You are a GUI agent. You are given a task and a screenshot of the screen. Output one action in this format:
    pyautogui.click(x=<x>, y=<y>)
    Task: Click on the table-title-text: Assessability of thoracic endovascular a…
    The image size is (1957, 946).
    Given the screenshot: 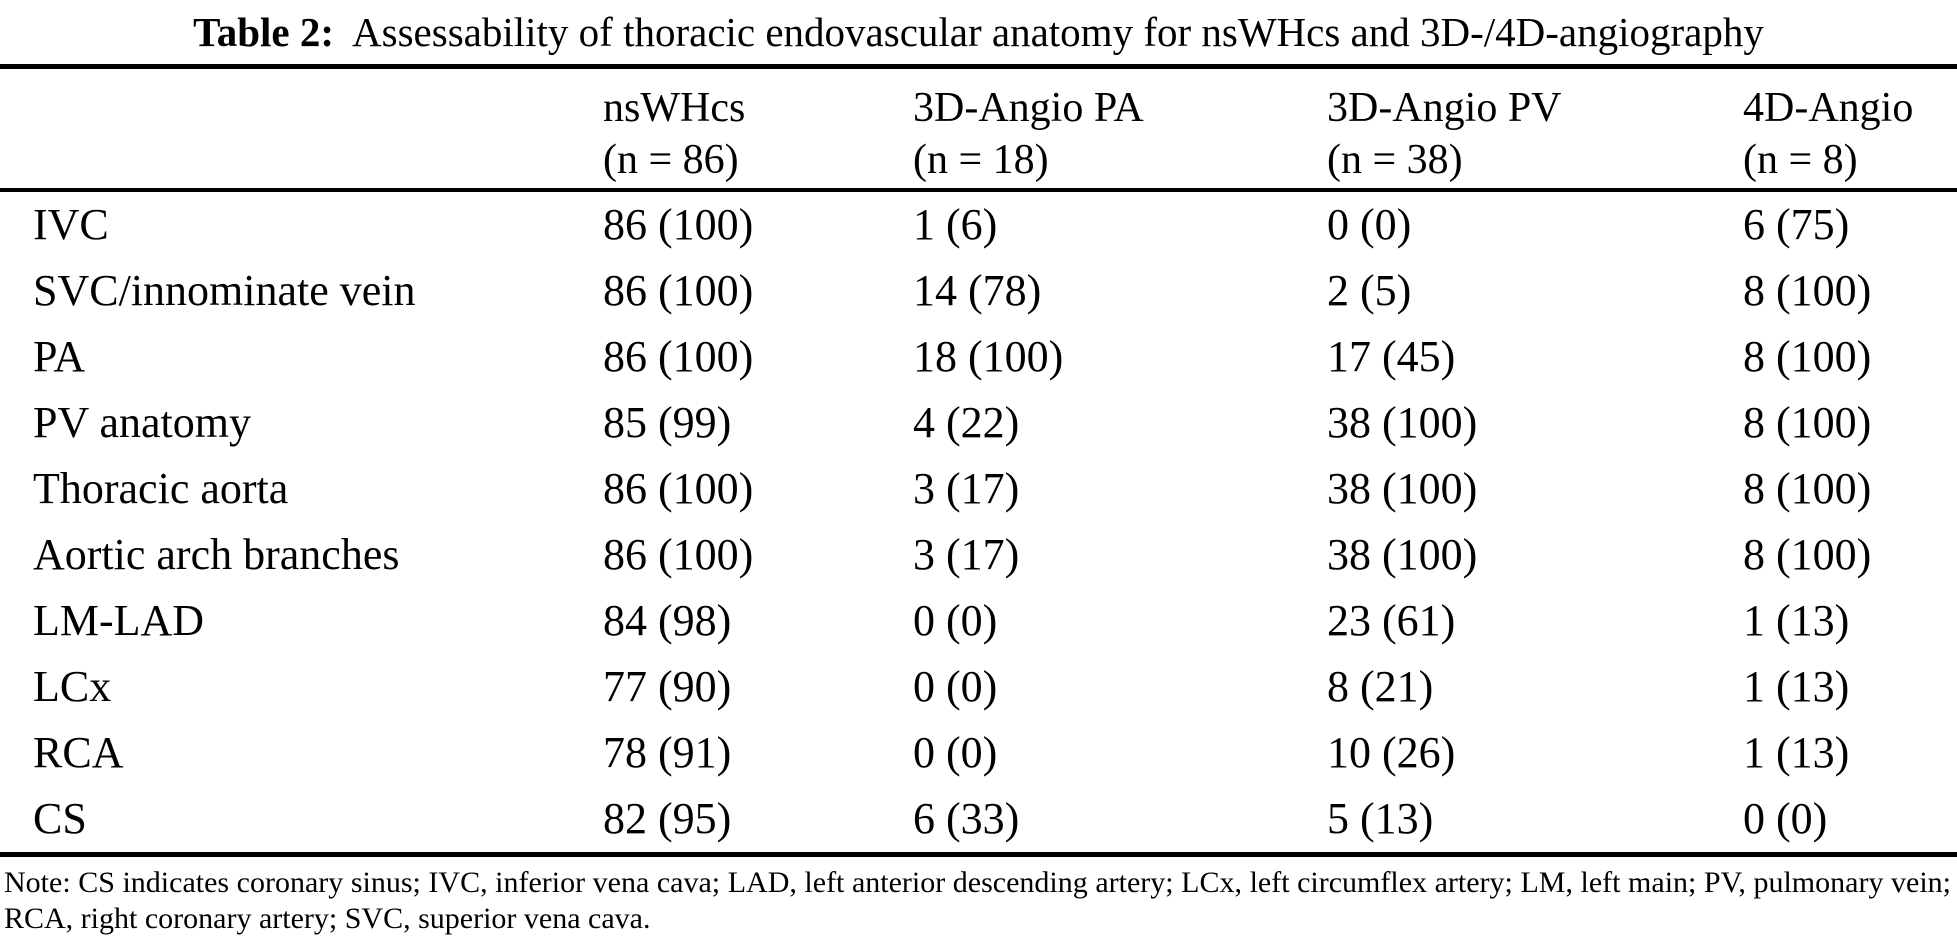 What is the action you would take?
    pyautogui.click(x=1058, y=32)
    